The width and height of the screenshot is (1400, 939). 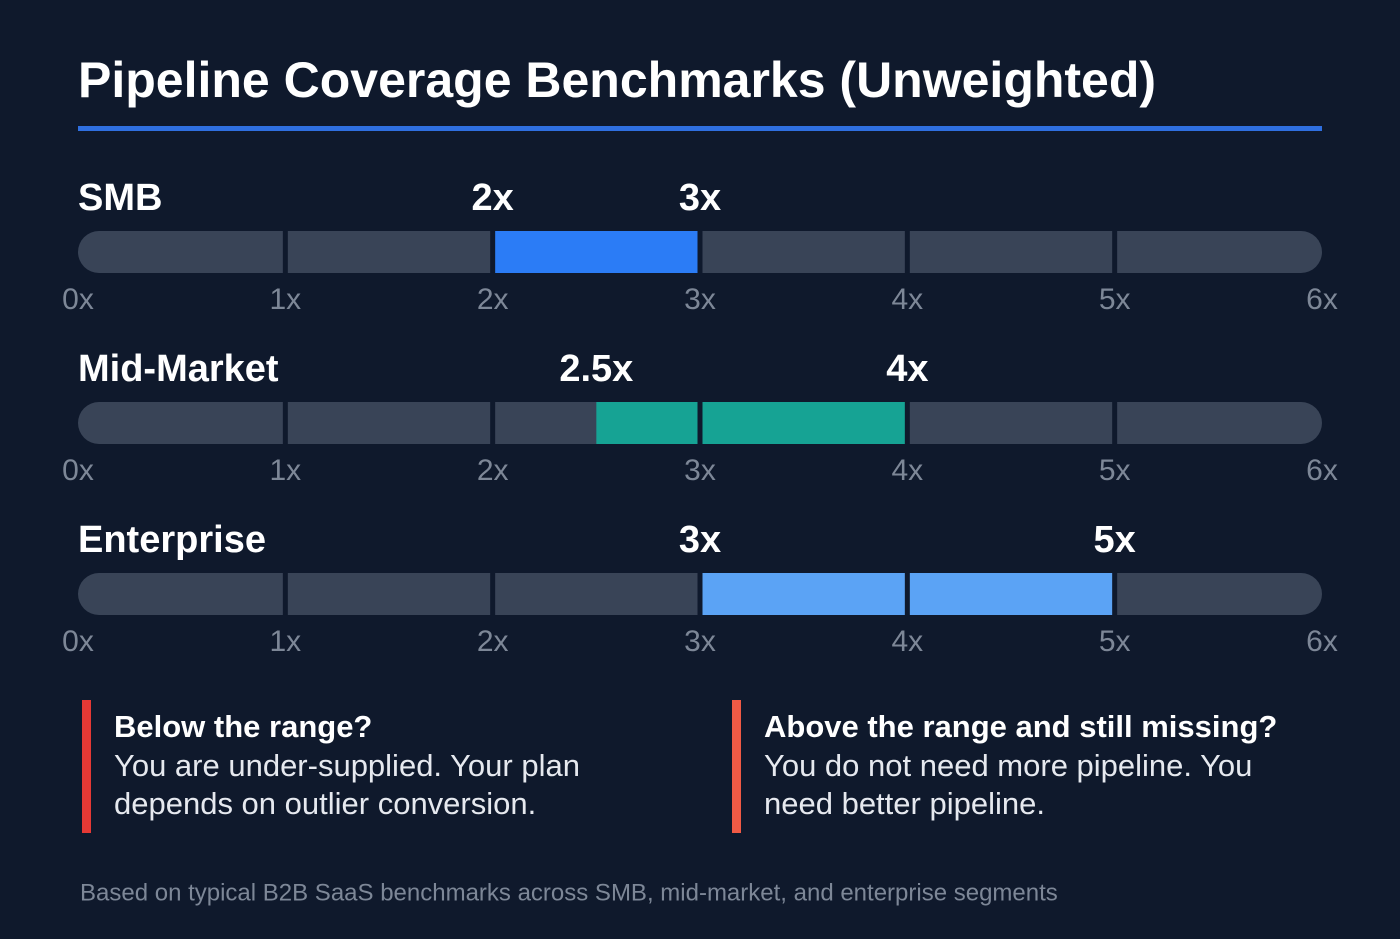 I want to click on high-label: 5x, so click(x=1115, y=540).